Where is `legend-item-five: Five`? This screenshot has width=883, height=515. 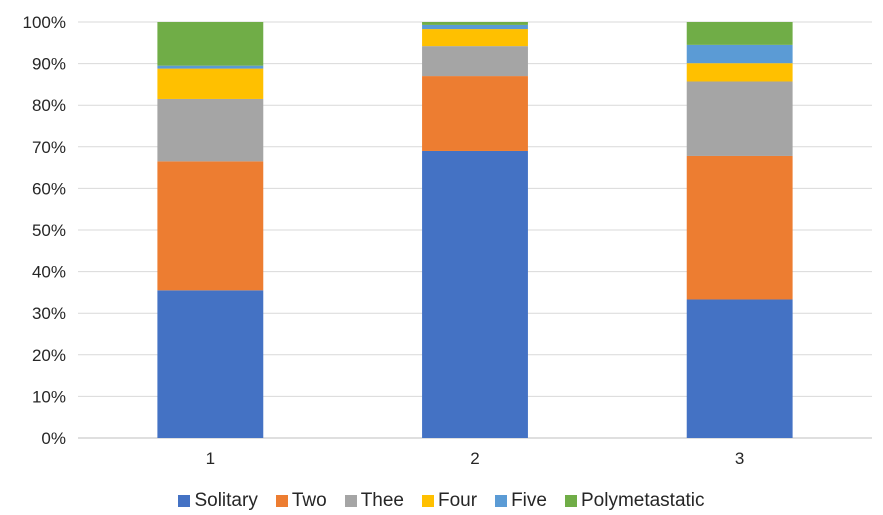
legend-item-five: Five is located at coordinates (521, 501).